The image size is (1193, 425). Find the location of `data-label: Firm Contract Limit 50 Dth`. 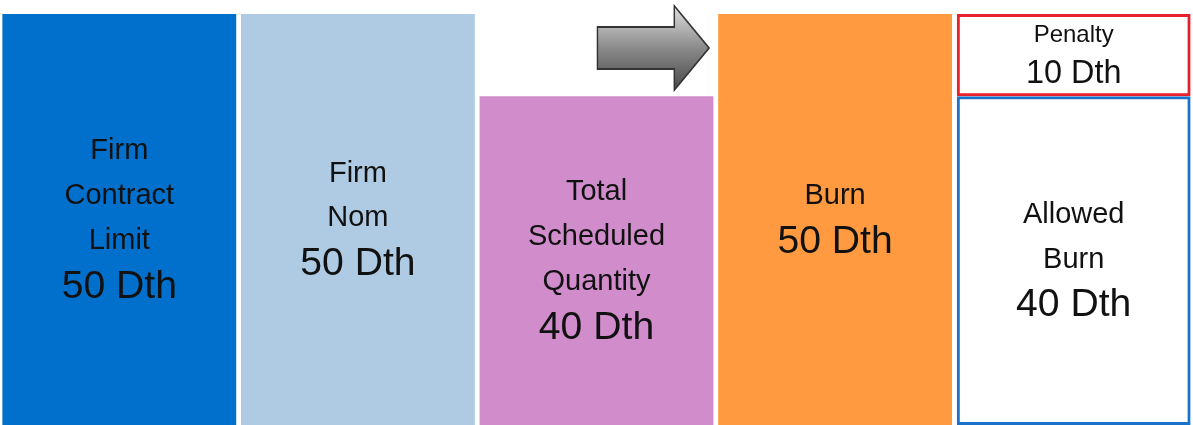

data-label: Firm Contract Limit 50 Dth is located at coordinates (119, 219).